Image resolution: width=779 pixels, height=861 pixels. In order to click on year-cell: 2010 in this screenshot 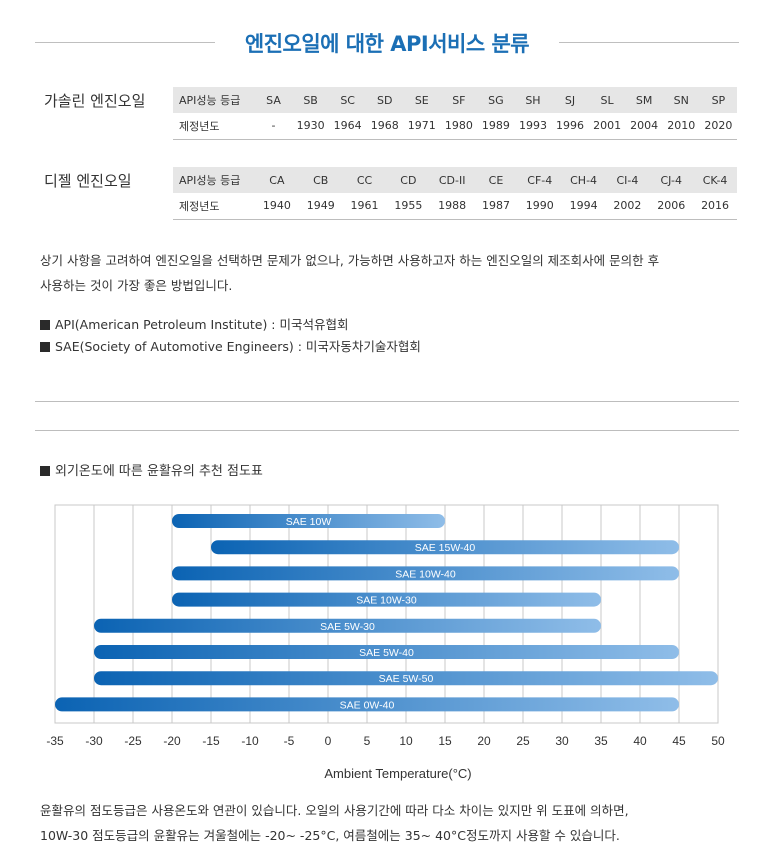, I will do `click(681, 126)`.